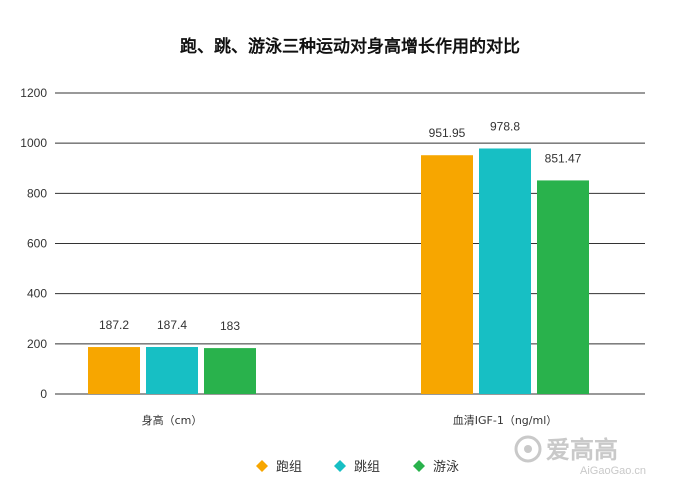 The height and width of the screenshot is (493, 700). I want to click on watermark-text: 爱高高, so click(582, 450).